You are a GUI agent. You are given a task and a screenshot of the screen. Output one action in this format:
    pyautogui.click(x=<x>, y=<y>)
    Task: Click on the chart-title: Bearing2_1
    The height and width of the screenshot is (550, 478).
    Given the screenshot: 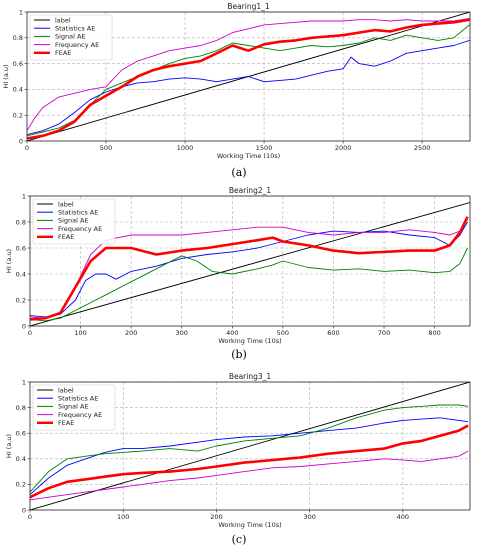 What is the action you would take?
    pyautogui.click(x=250, y=190)
    